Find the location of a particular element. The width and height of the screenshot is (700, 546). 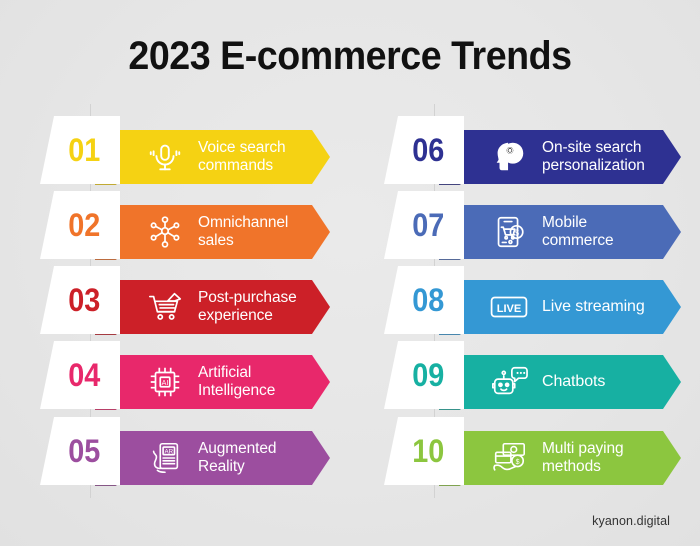

trend-banner: LIVE Live streaming is located at coordinates (560, 307).